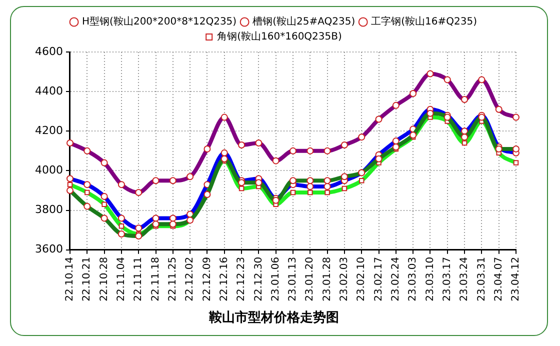  Describe the element at coordinates (48, 51) in the screenshot. I see `y-tick-label: 4600` at that location.